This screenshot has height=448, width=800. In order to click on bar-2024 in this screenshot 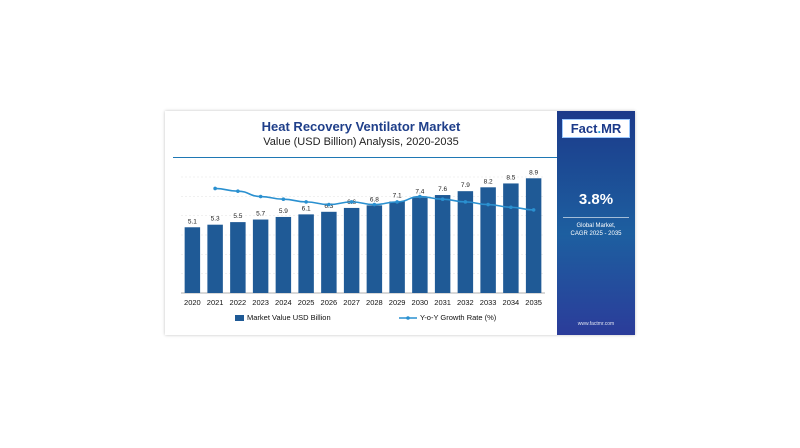, I will do `click(283, 254)`.